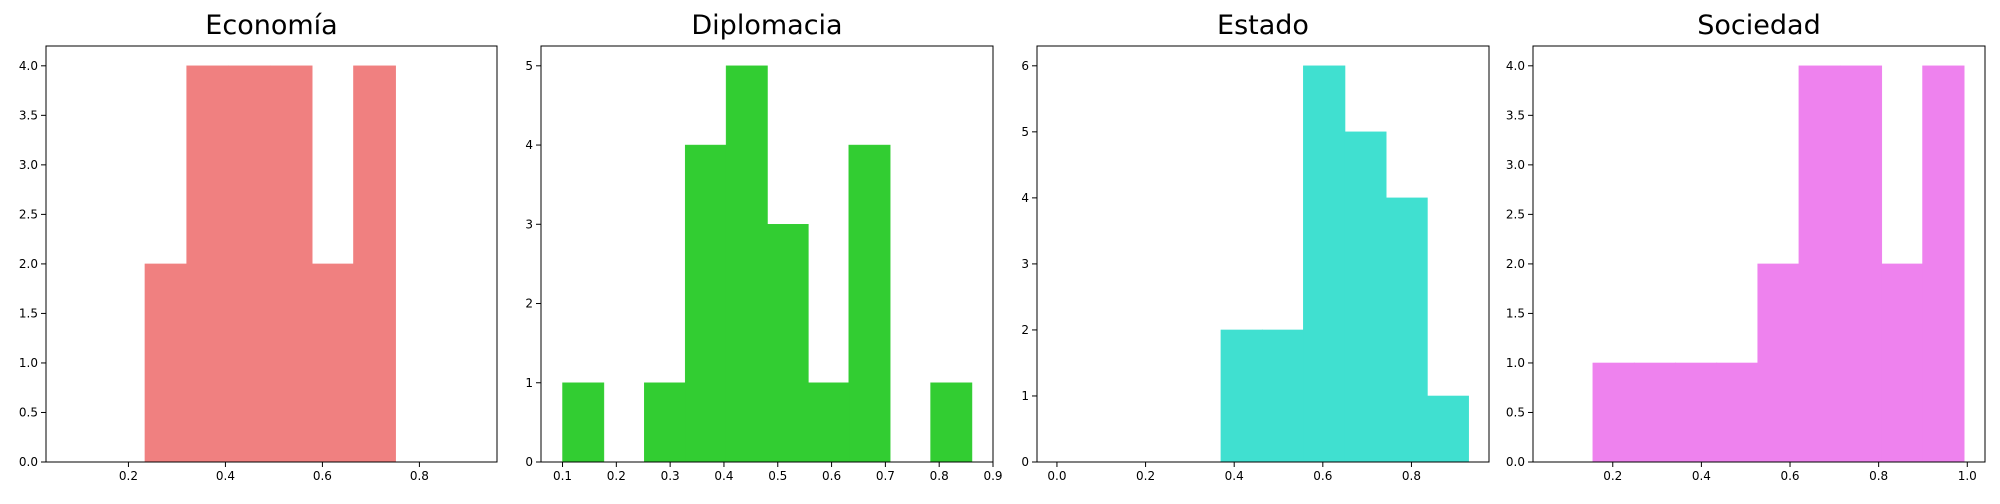  I want to click on chart-title: Diplomacia, so click(766, 25).